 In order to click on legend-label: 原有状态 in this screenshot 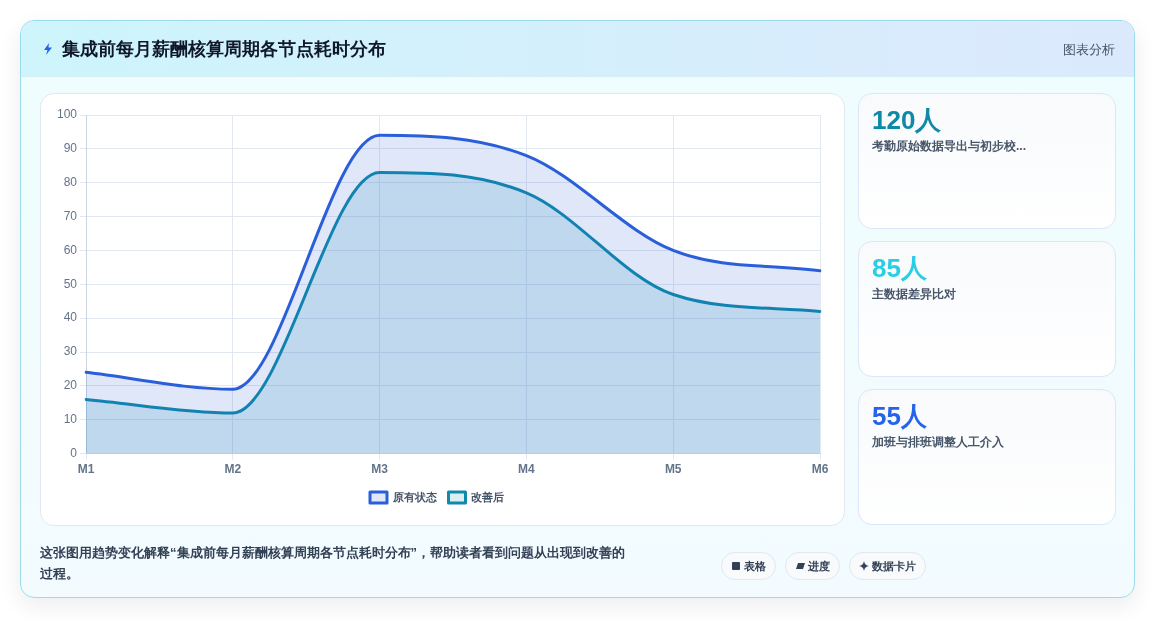, I will do `click(414, 496)`.